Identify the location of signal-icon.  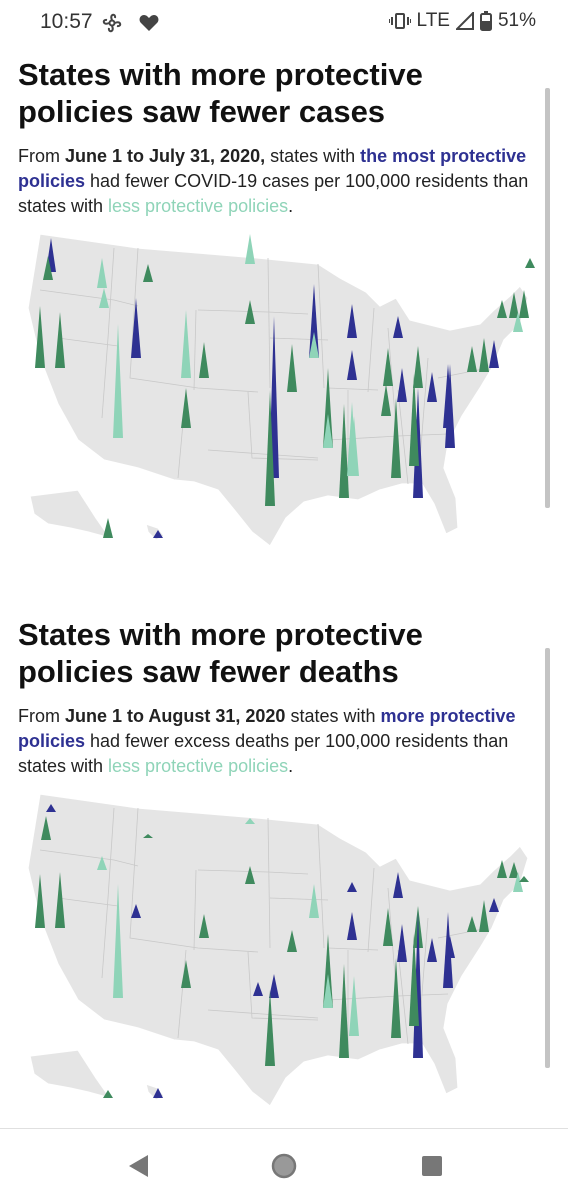
(464, 21).